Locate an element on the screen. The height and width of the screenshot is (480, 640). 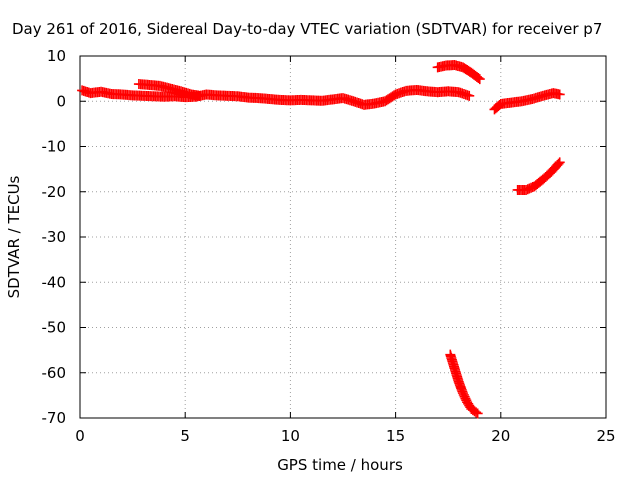
x-tick-label: 15 is located at coordinates (395, 436).